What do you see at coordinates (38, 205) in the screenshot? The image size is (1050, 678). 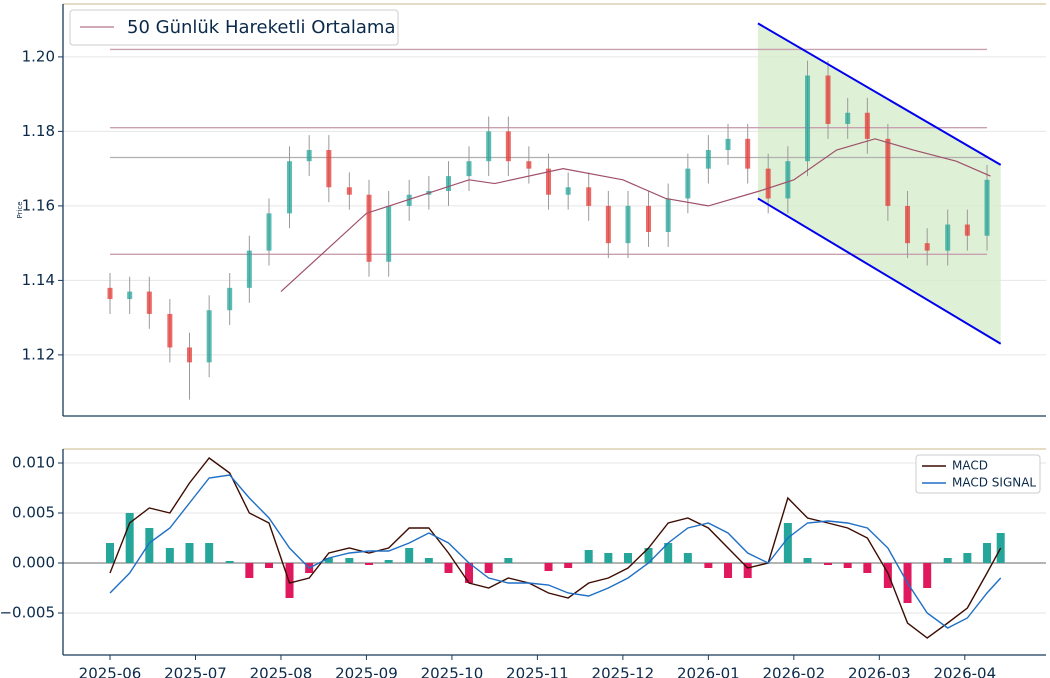 I see `y-tick-label: 1.16` at bounding box center [38, 205].